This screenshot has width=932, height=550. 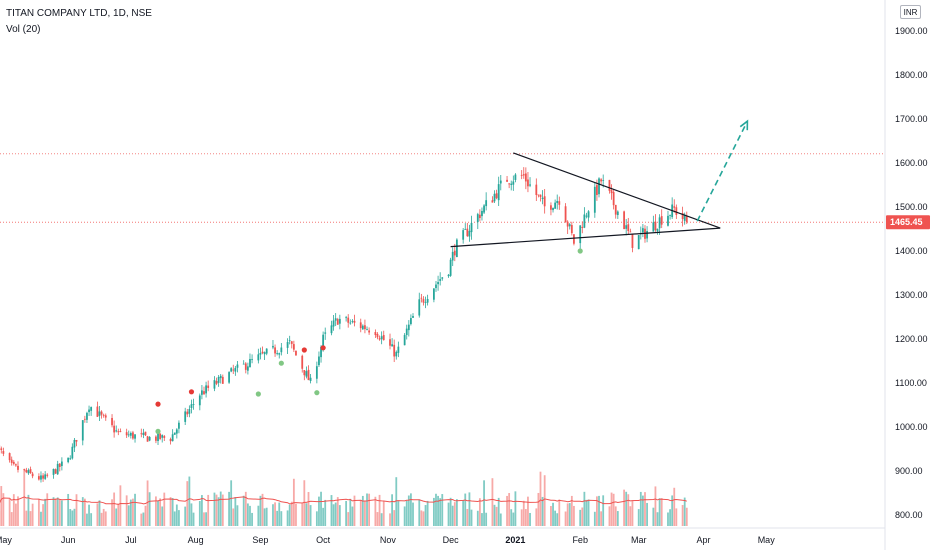 I want to click on x-tick-label: Mar, so click(x=639, y=540).